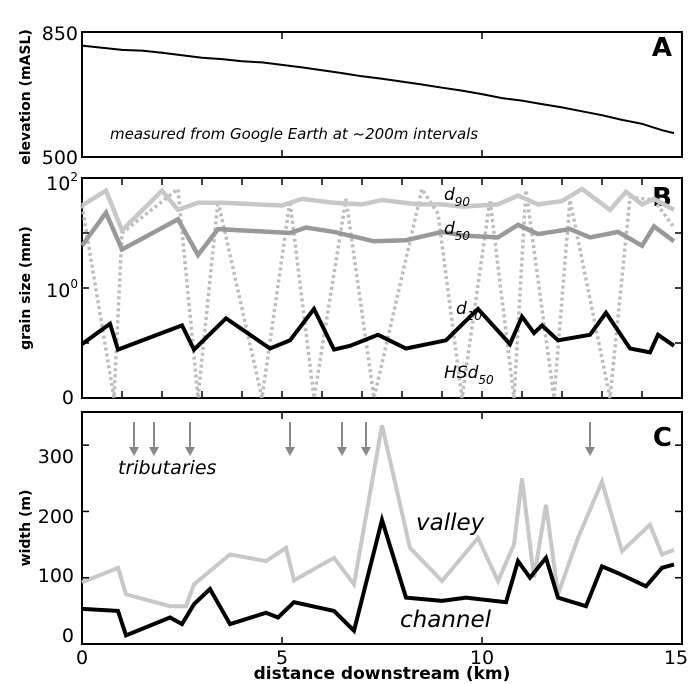  I want to click on panel-b-ytick-100-exp: 2, so click(74, 177).